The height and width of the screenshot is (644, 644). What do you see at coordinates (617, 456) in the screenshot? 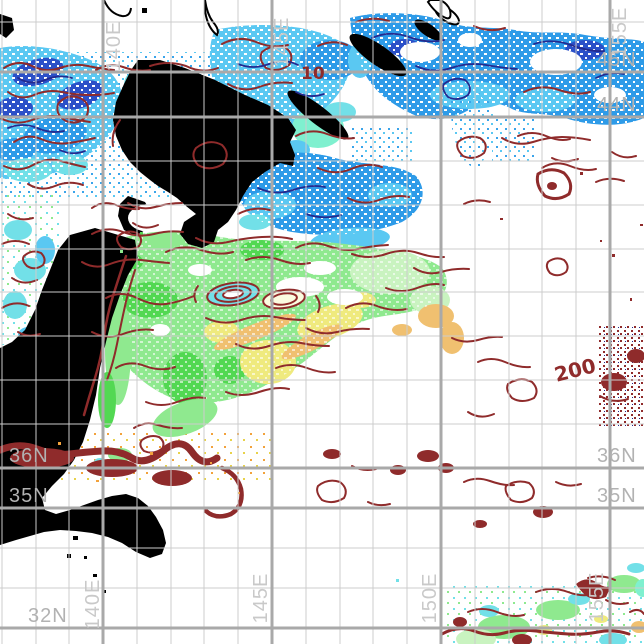
I see `lat-label-36n-right: 36N` at bounding box center [617, 456].